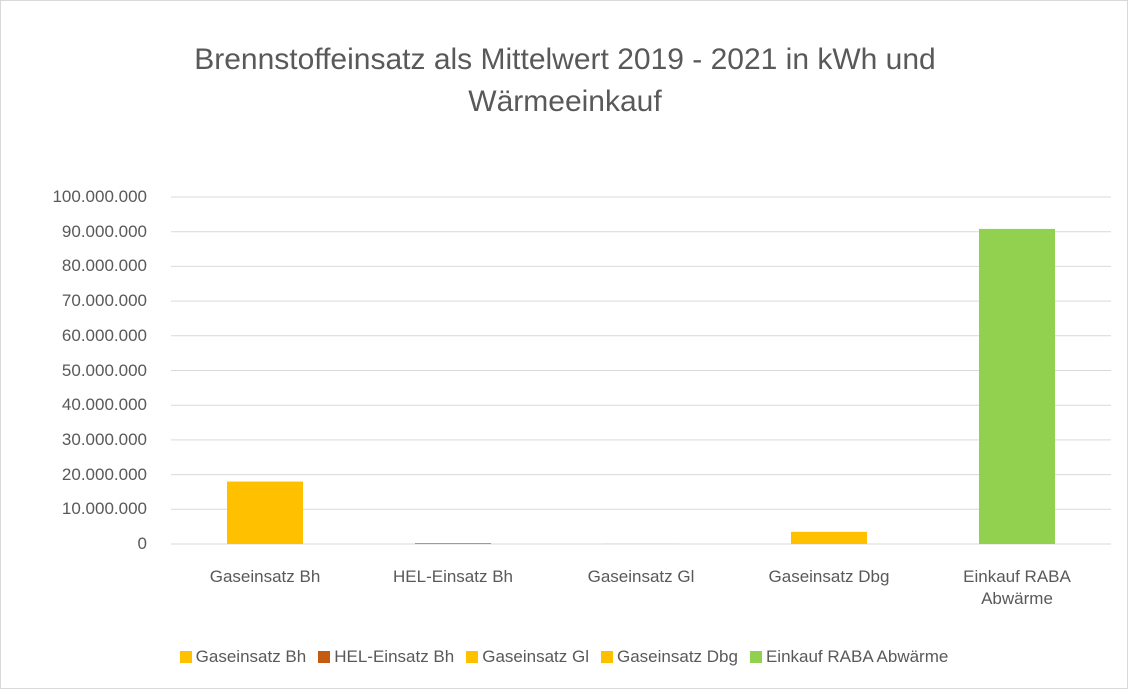  Describe the element at coordinates (104, 439) in the screenshot. I see `y-tick-label: 30.000.000` at that location.